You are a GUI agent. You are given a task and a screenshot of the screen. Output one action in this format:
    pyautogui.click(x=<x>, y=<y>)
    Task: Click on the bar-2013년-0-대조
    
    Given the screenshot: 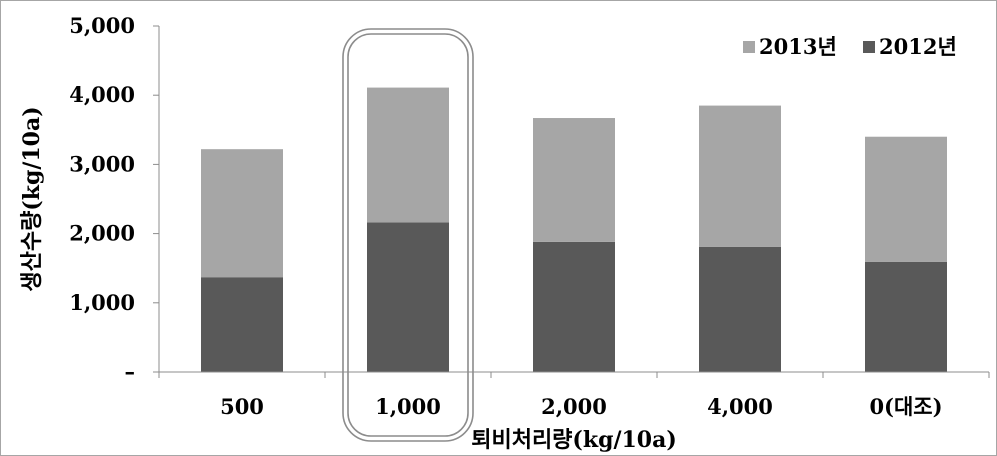 What is the action you would take?
    pyautogui.click(x=906, y=199)
    